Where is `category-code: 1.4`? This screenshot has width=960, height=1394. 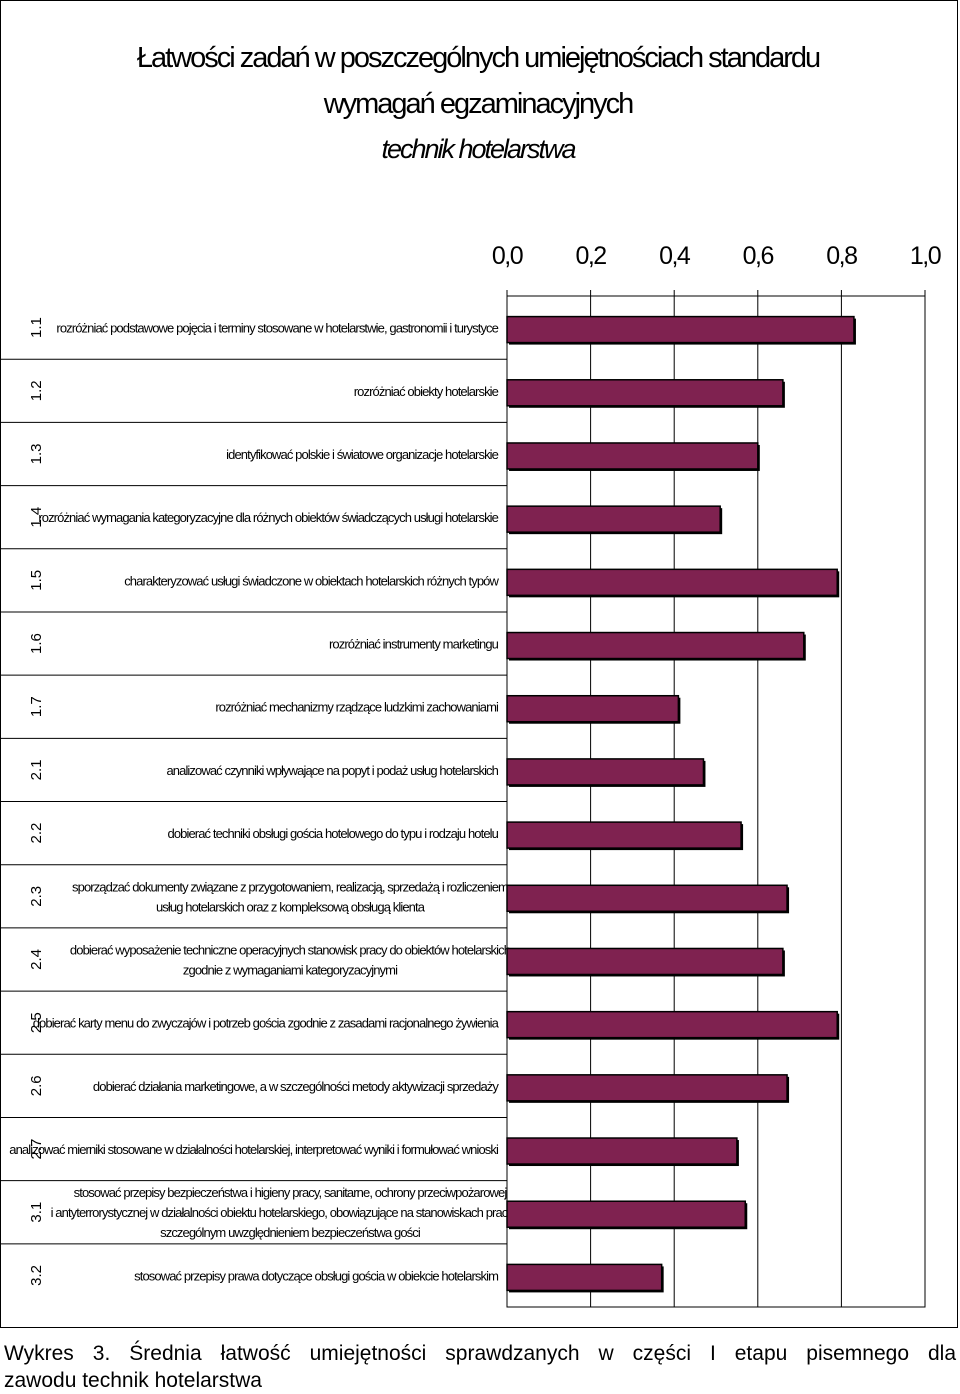 category-code: 1.4 is located at coordinates (36, 517).